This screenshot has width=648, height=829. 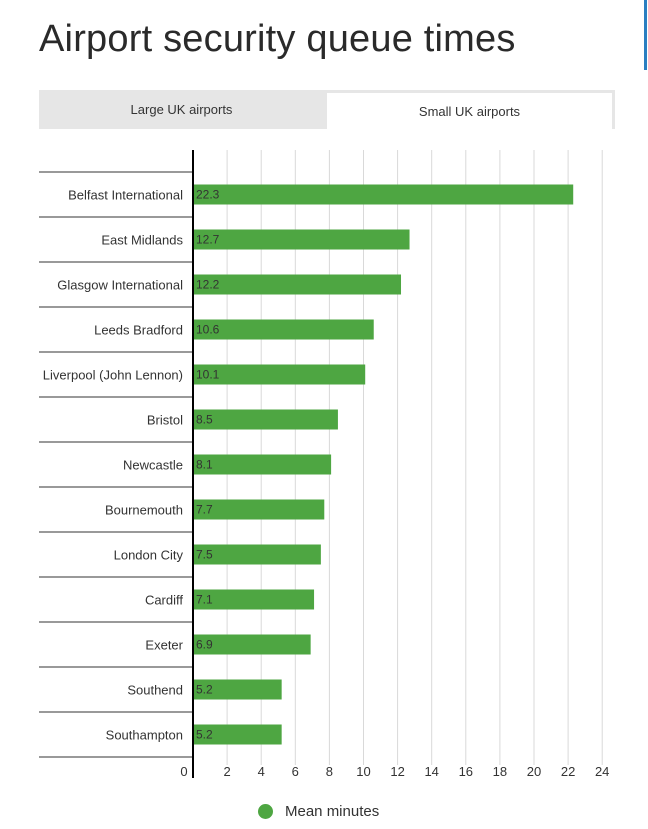 I want to click on circle-marker-icon, so click(x=265, y=811).